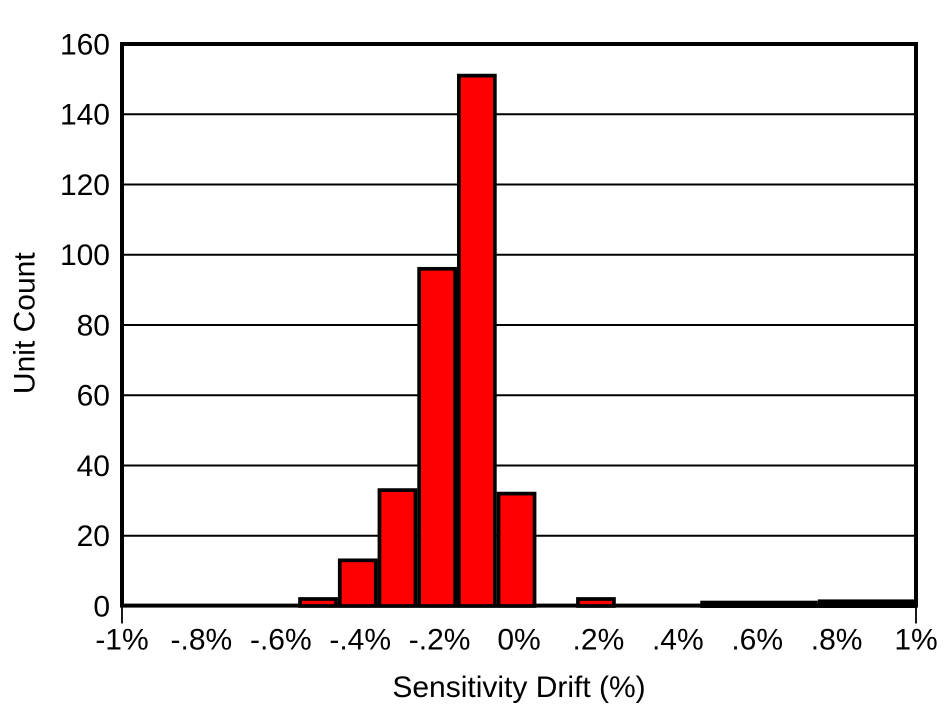 The height and width of the screenshot is (721, 944). What do you see at coordinates (202, 639) in the screenshot?
I see `svg-text: -.8%` at bounding box center [202, 639].